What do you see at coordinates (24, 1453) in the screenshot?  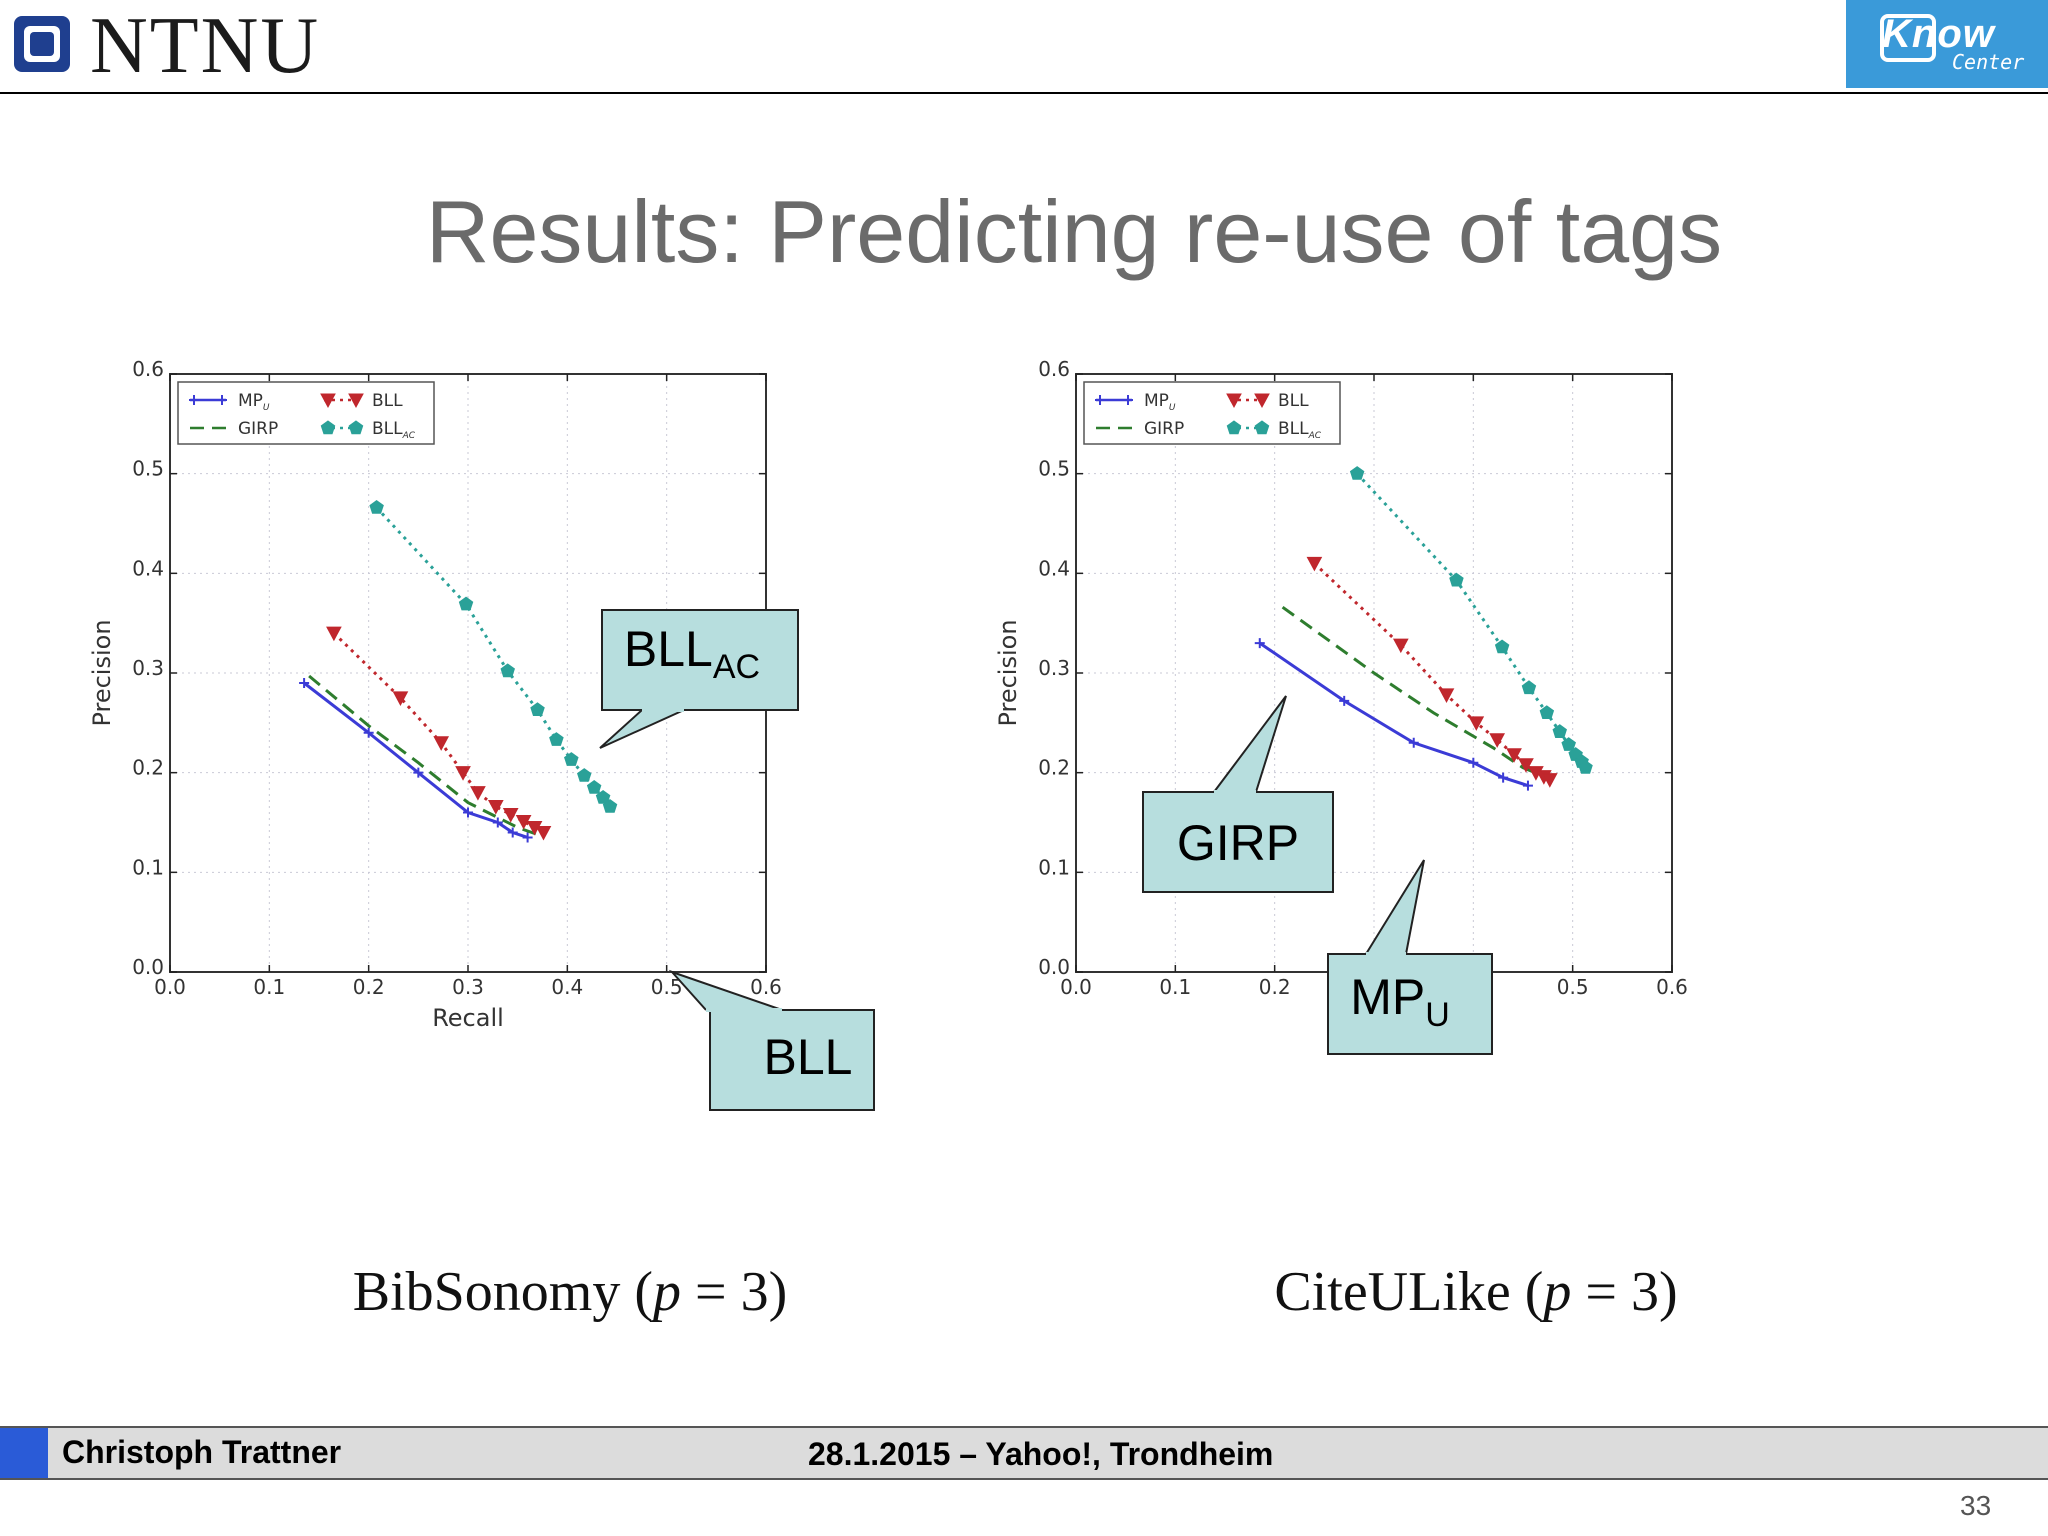 I see `footer-accent` at bounding box center [24, 1453].